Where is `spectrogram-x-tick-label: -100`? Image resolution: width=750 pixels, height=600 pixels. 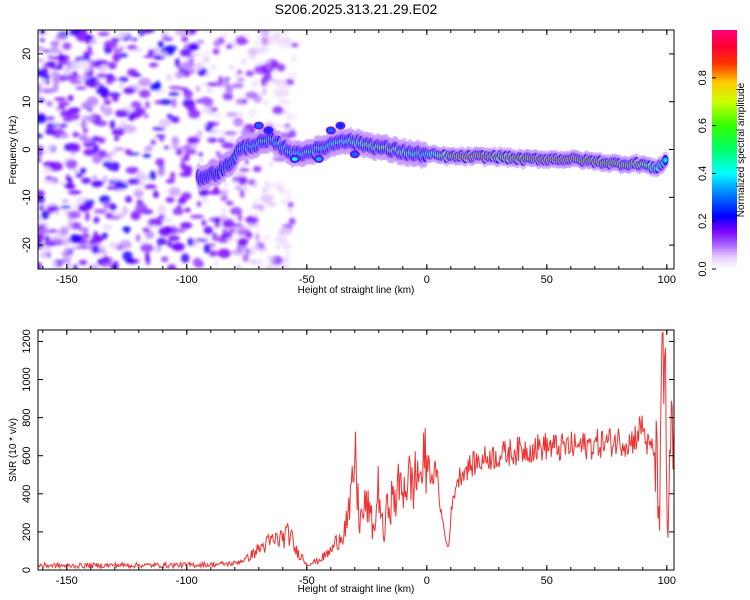
spectrogram-x-tick-label: -100 is located at coordinates (187, 280).